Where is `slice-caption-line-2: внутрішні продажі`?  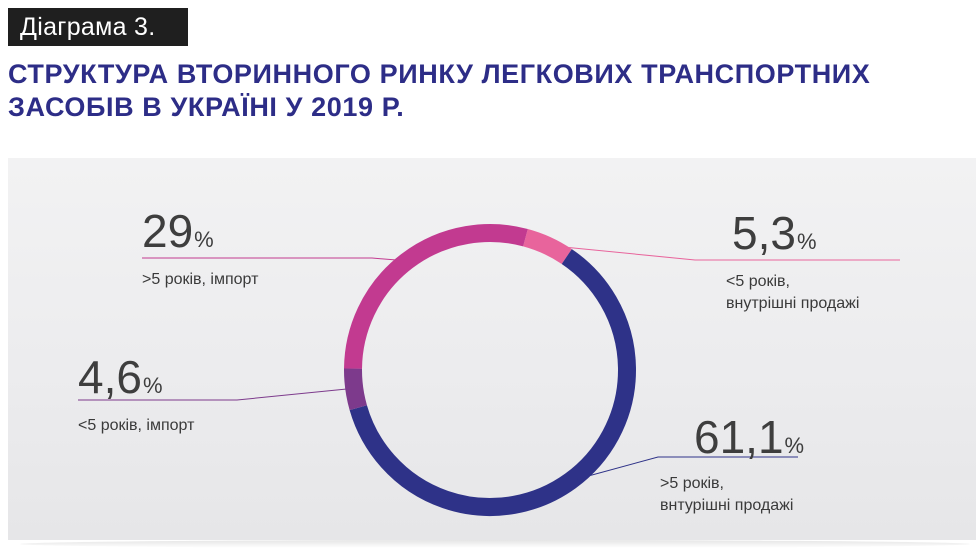
slice-caption-line-2: внутрішні продажі is located at coordinates (793, 303).